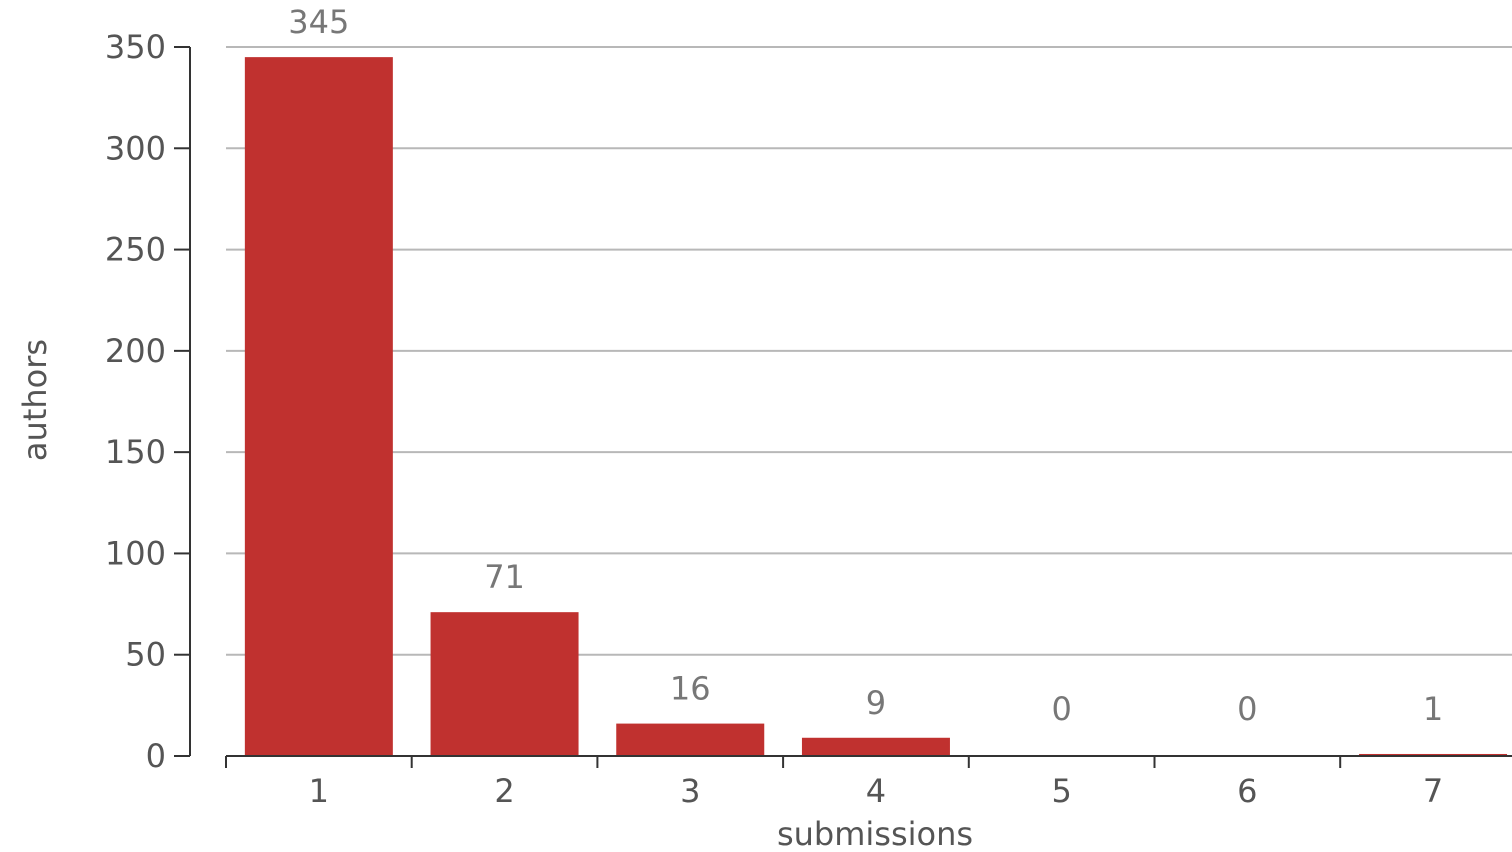  What do you see at coordinates (876, 791) in the screenshot?
I see `x-tick-label: 4` at bounding box center [876, 791].